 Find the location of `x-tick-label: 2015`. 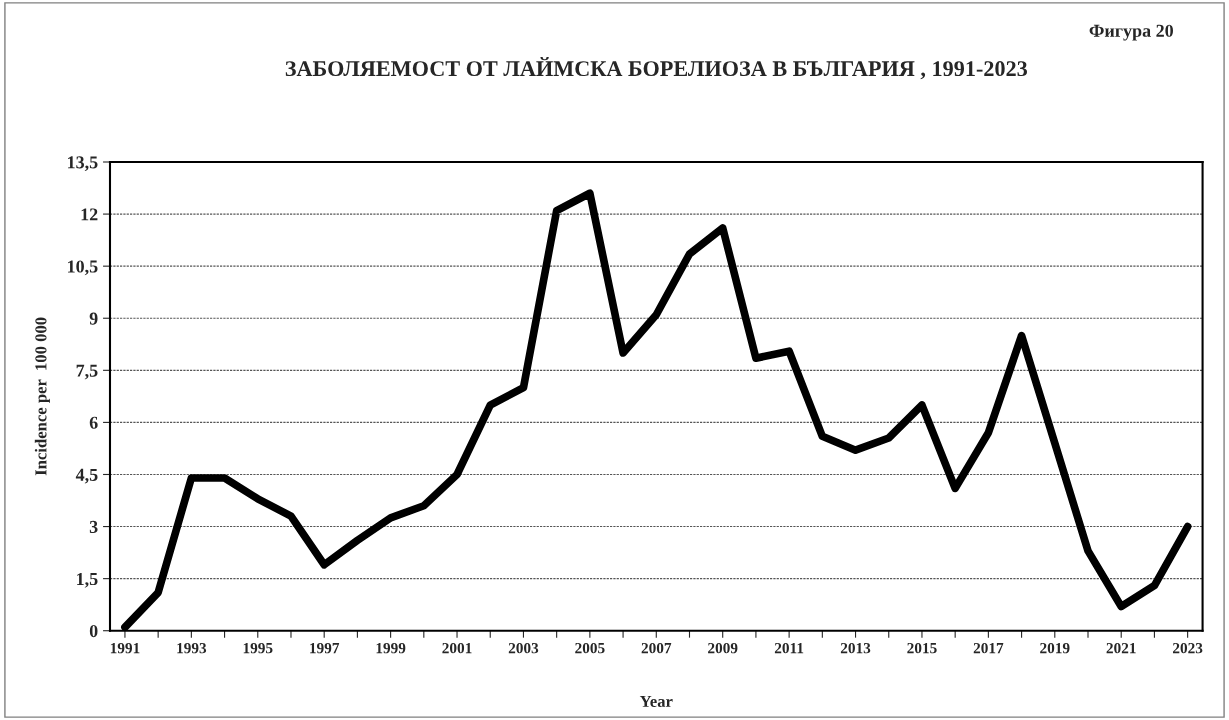

x-tick-label: 2015 is located at coordinates (922, 648).